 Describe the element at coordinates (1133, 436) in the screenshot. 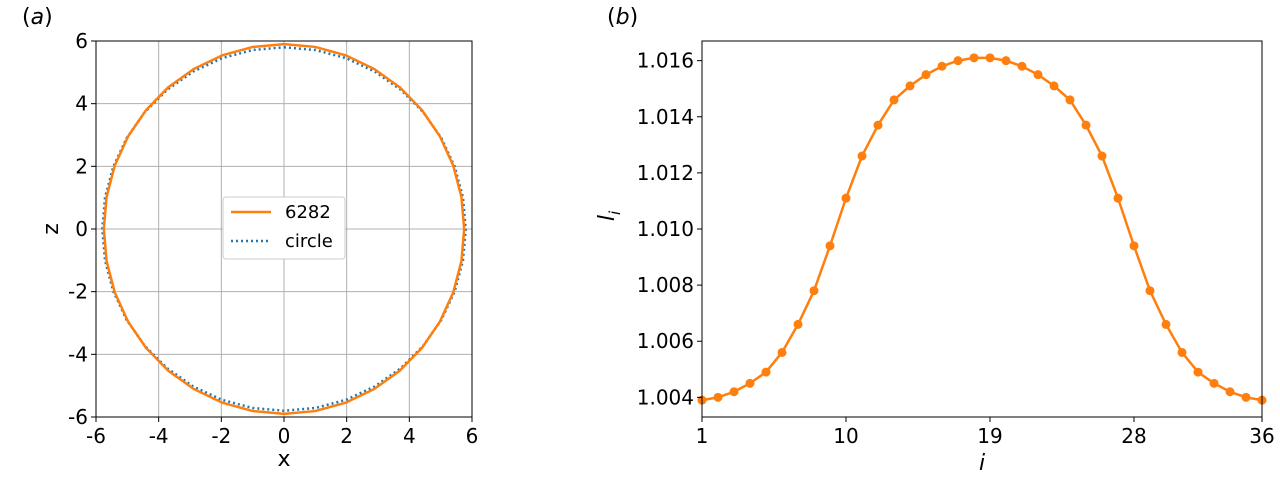

I see `x-tick-label: 28` at that location.